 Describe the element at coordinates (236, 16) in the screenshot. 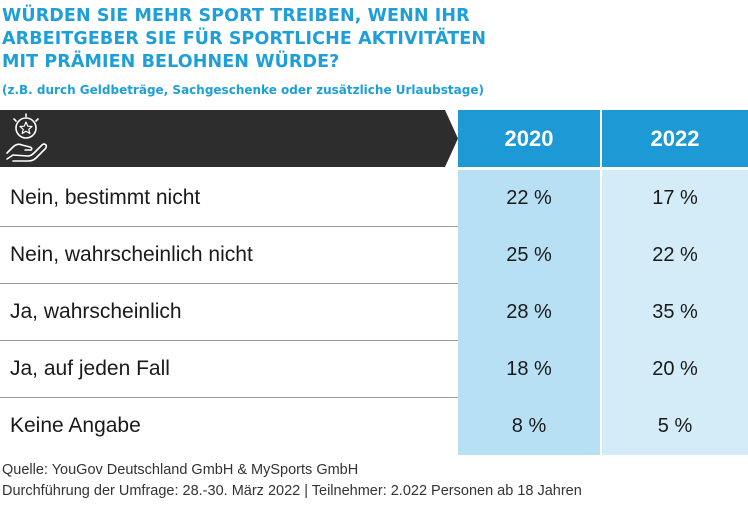

I see `title-line-1: WÜRDEN SIE MEHR SPORT TREIBEN, WENN IHR` at that location.